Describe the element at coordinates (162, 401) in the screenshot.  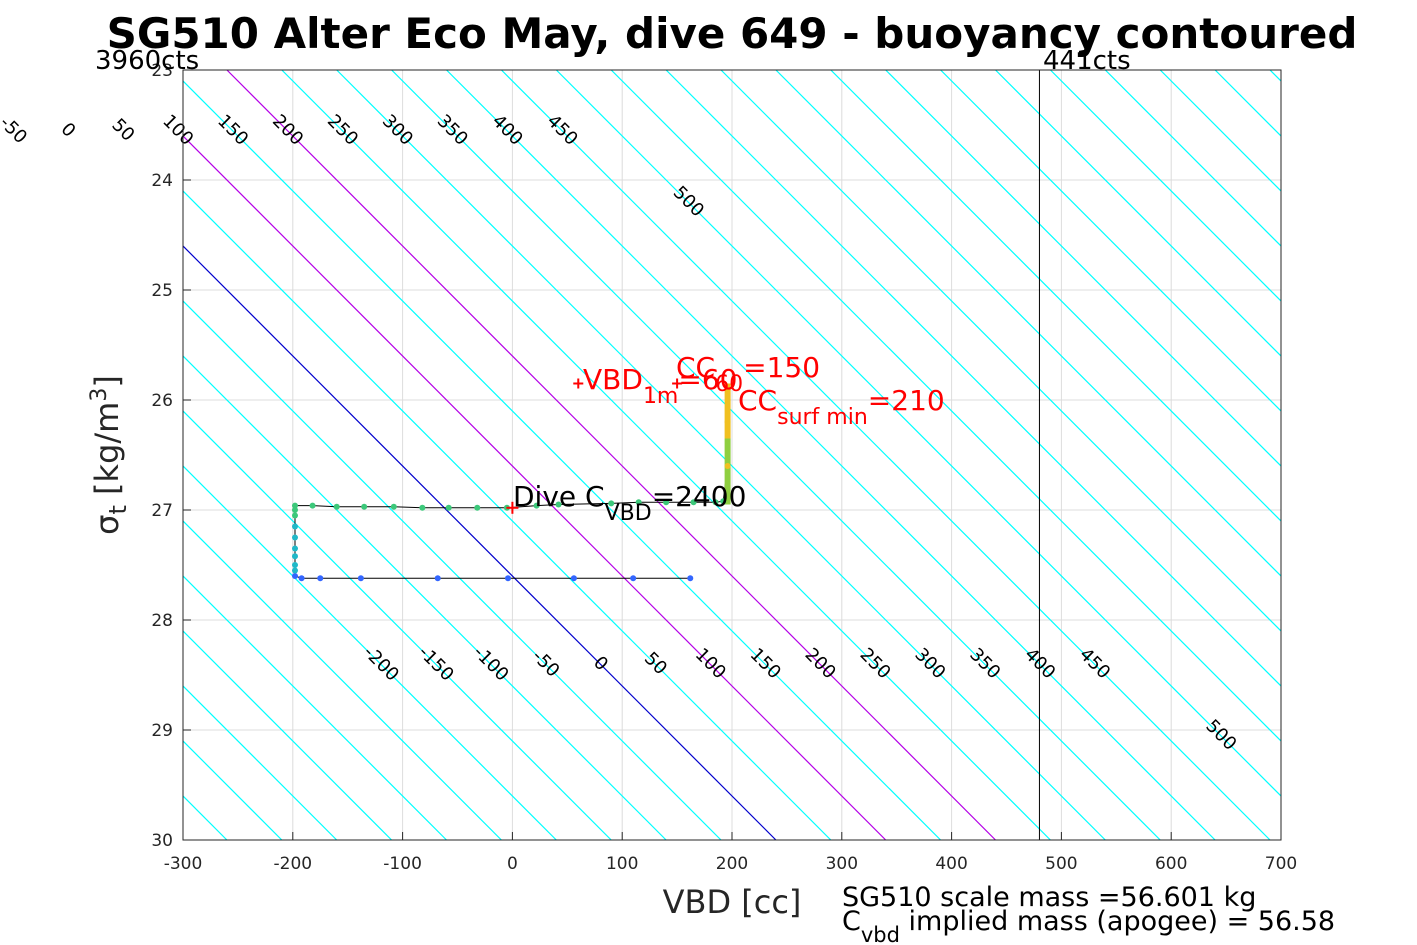
I see `y-tick-label: 26` at that location.